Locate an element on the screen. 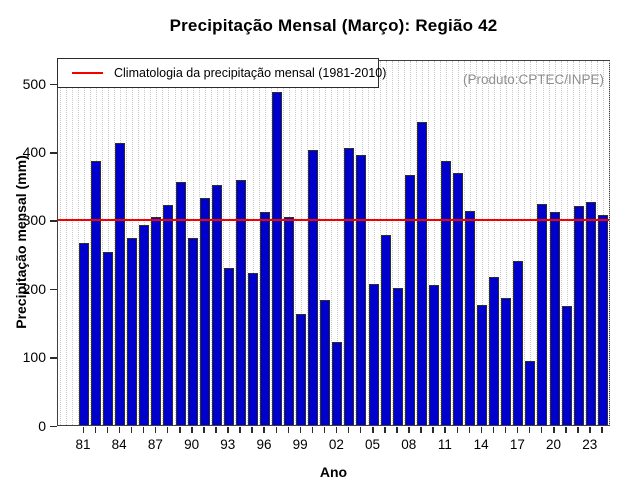 The image size is (640, 500). legend-line-swatch is located at coordinates (87, 73).